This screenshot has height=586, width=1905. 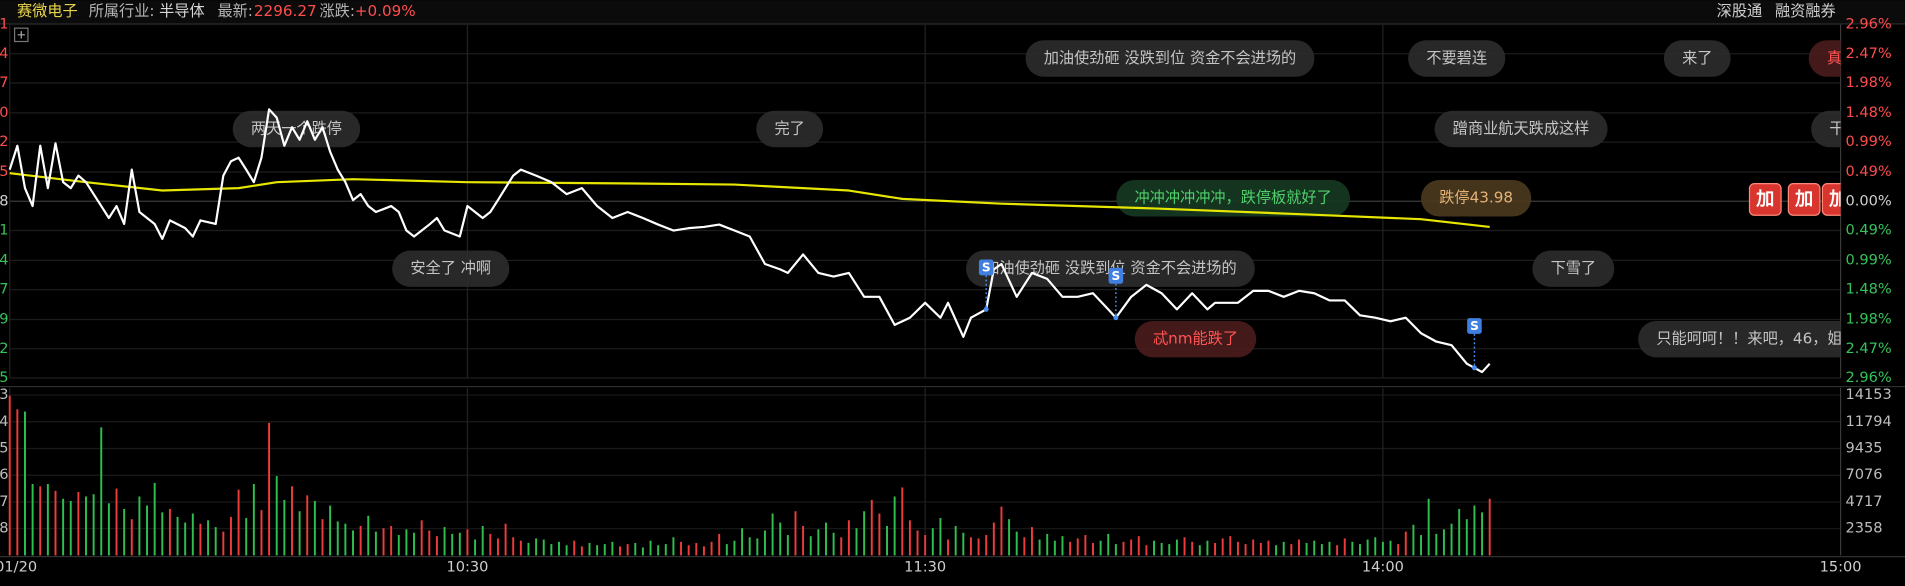 I want to click on bubble-text: 加油使劲砸 没跌到位 资金不会进场的, so click(x=1170, y=58).